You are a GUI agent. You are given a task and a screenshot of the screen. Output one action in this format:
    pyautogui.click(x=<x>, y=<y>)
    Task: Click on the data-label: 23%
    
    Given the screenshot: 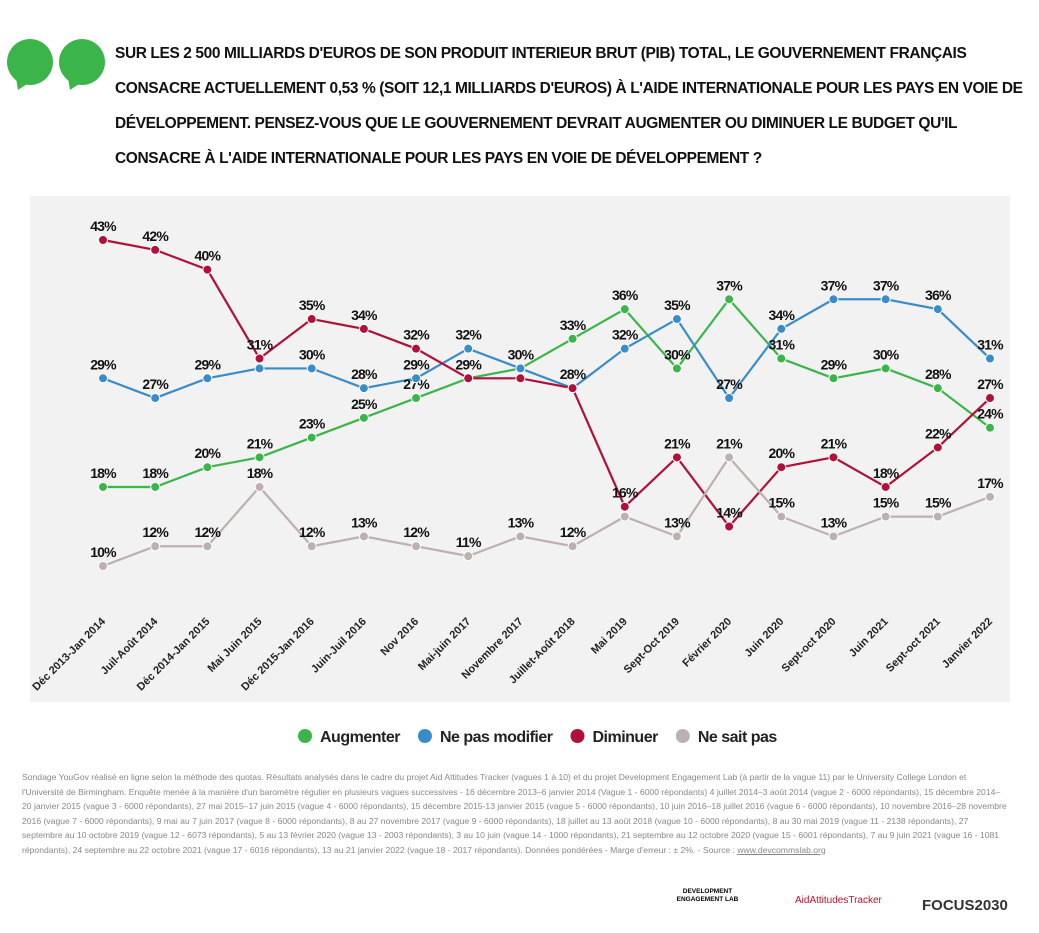 What is the action you would take?
    pyautogui.click(x=312, y=424)
    